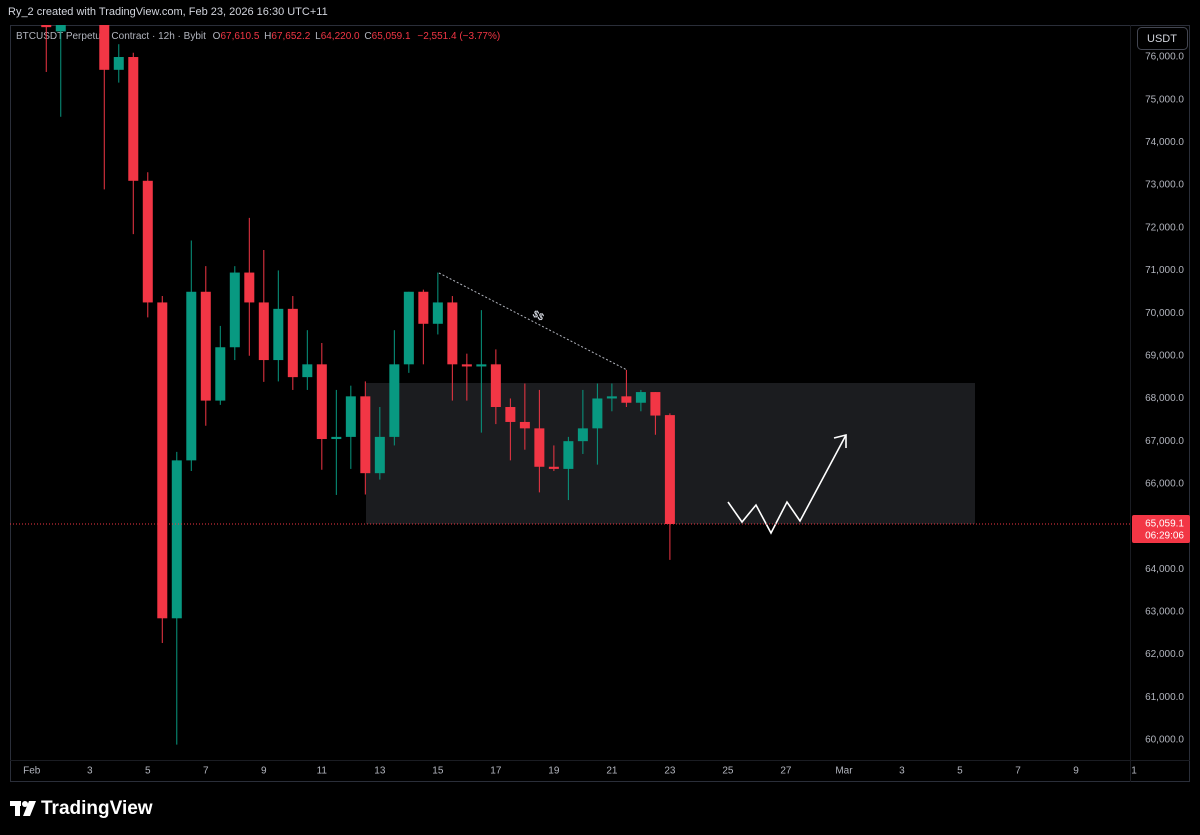  Describe the element at coordinates (217, 36) in the screenshot. I see `ohlc-label: O` at that location.